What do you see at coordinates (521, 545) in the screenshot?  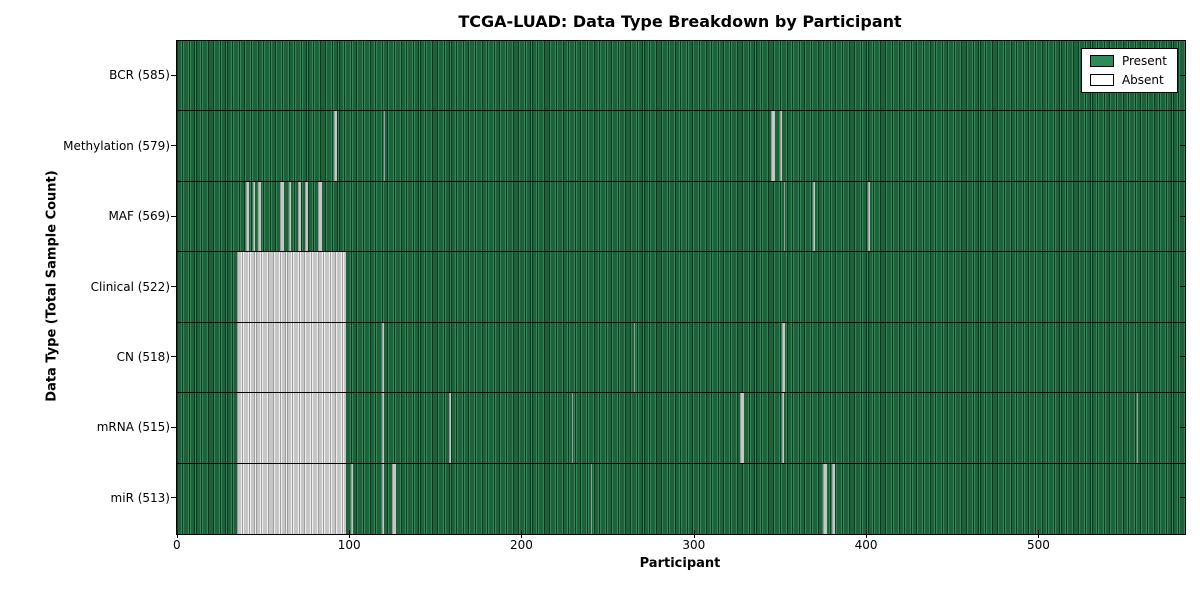 I see `x-tick-label-200: 200` at bounding box center [521, 545].